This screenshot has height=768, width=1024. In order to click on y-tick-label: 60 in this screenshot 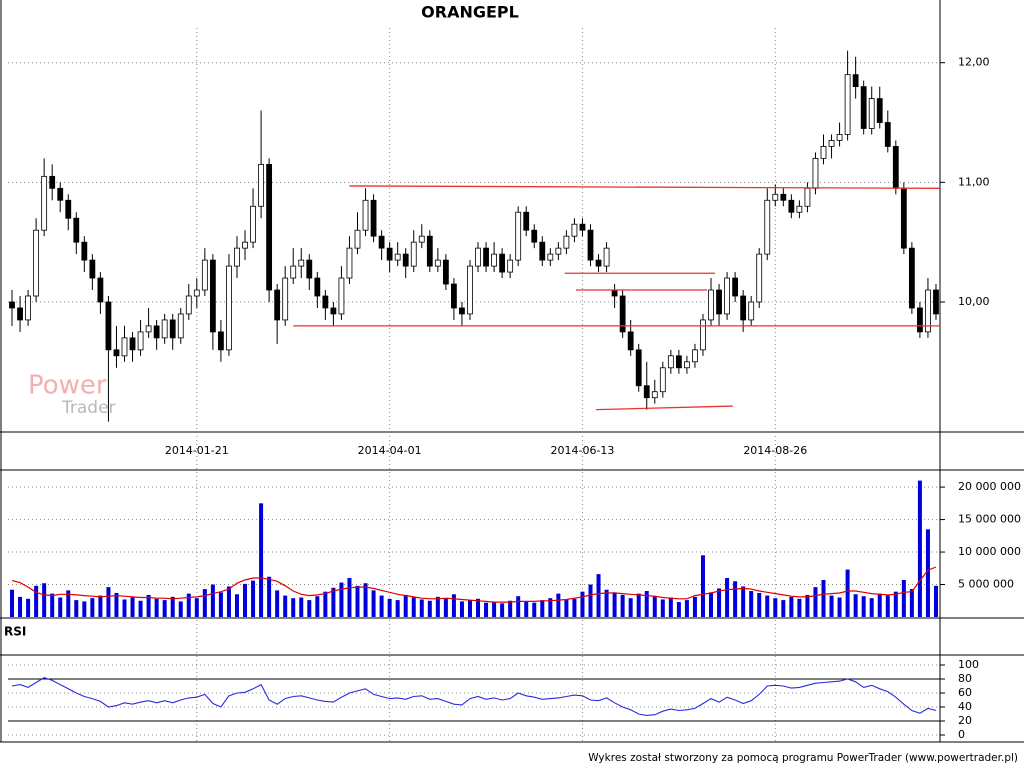, I will do `click(965, 692)`.